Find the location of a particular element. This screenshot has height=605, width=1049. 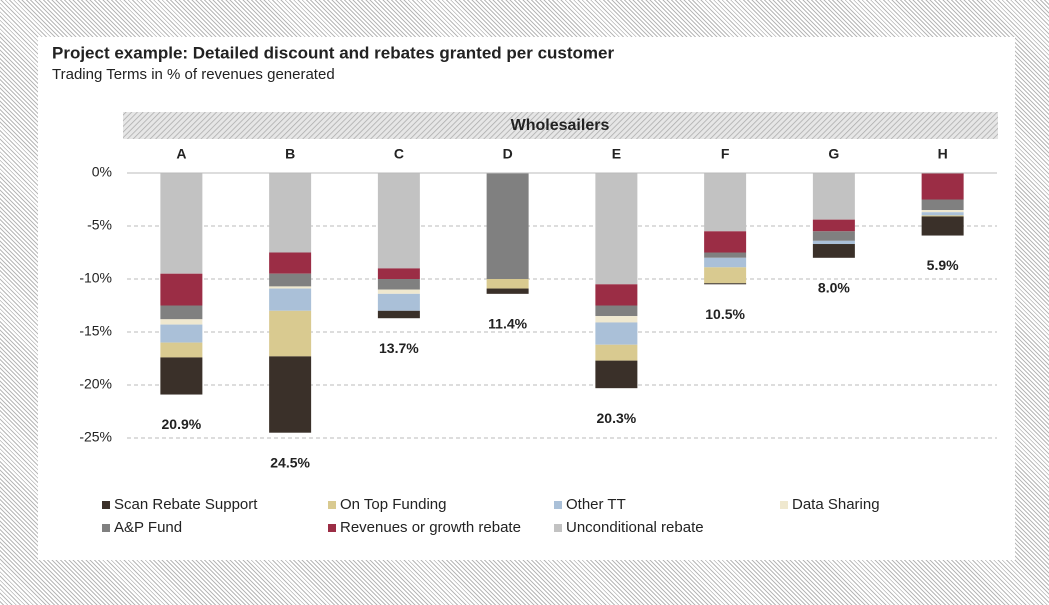

chart-subtitle: Trading Terms in % of revenues generated is located at coordinates (193, 74).